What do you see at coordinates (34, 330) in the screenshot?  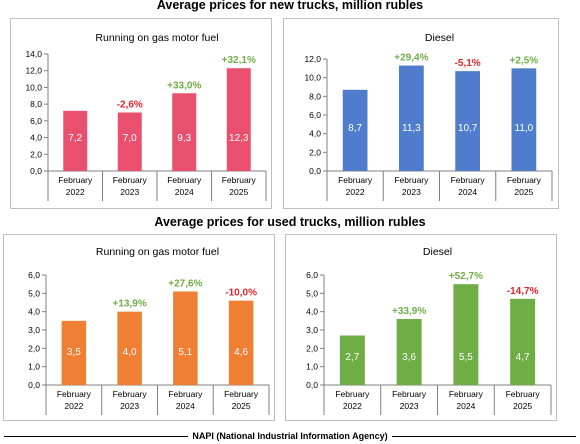 I see `y-tick-label: 3,0` at bounding box center [34, 330].